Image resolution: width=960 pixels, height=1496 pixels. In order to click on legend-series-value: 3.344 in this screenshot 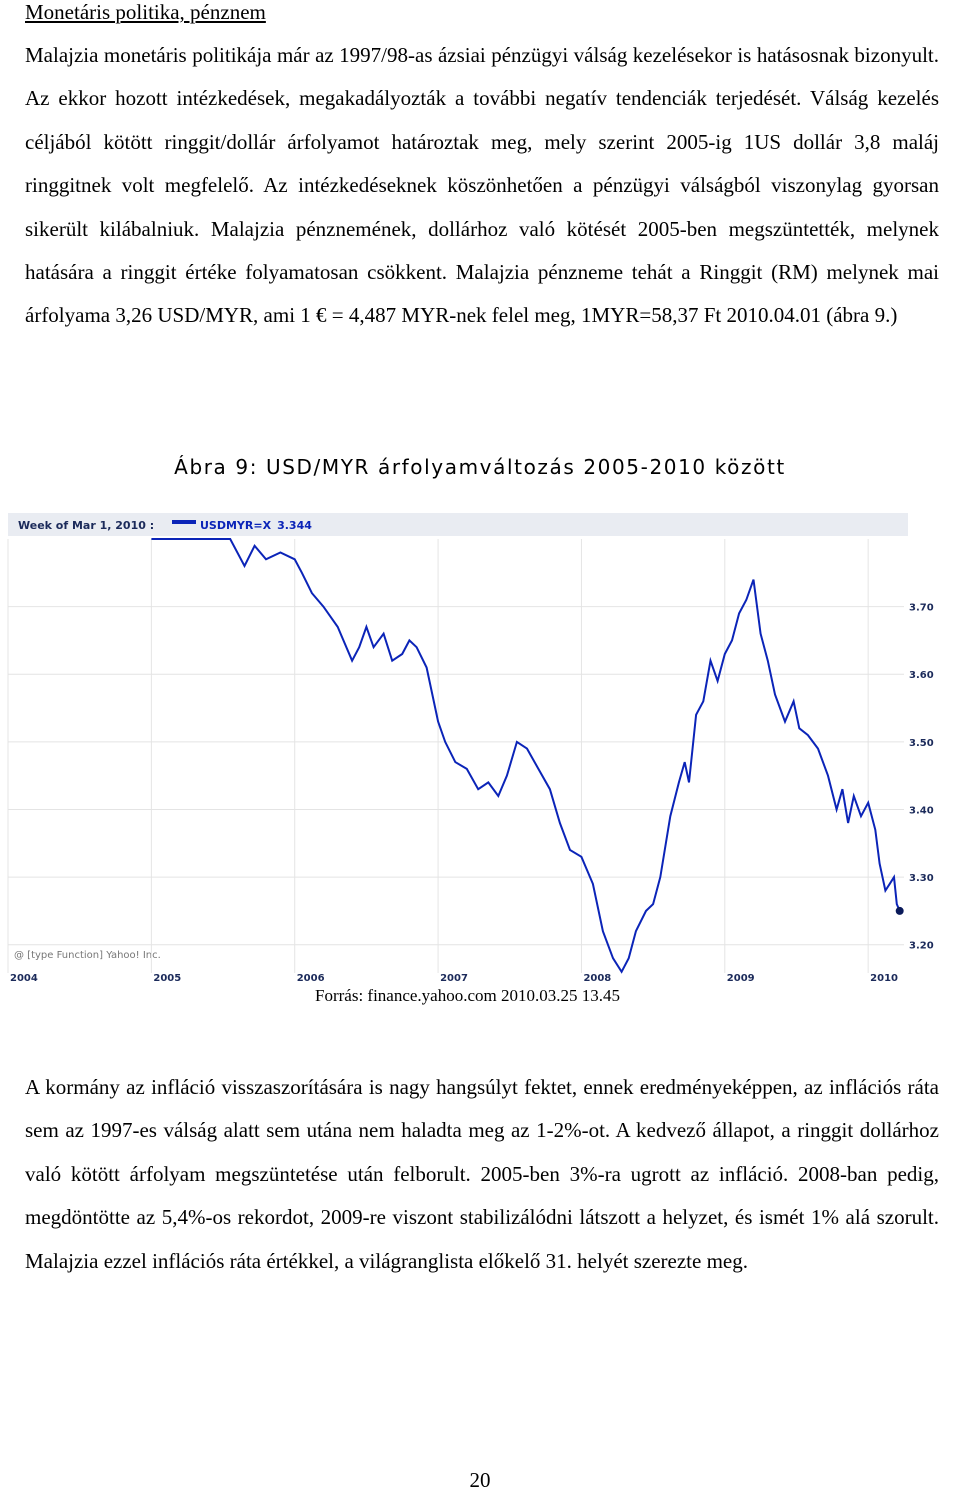, I will do `click(294, 525)`.